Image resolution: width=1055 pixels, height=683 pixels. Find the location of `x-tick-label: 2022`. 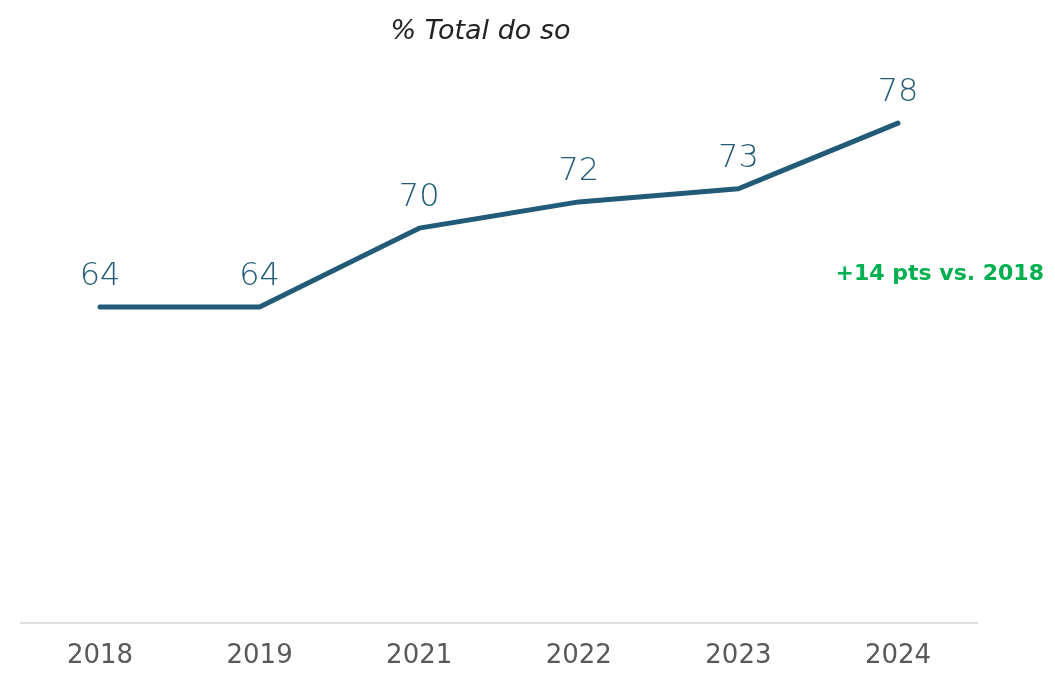

x-tick-label: 2022 is located at coordinates (578, 654).